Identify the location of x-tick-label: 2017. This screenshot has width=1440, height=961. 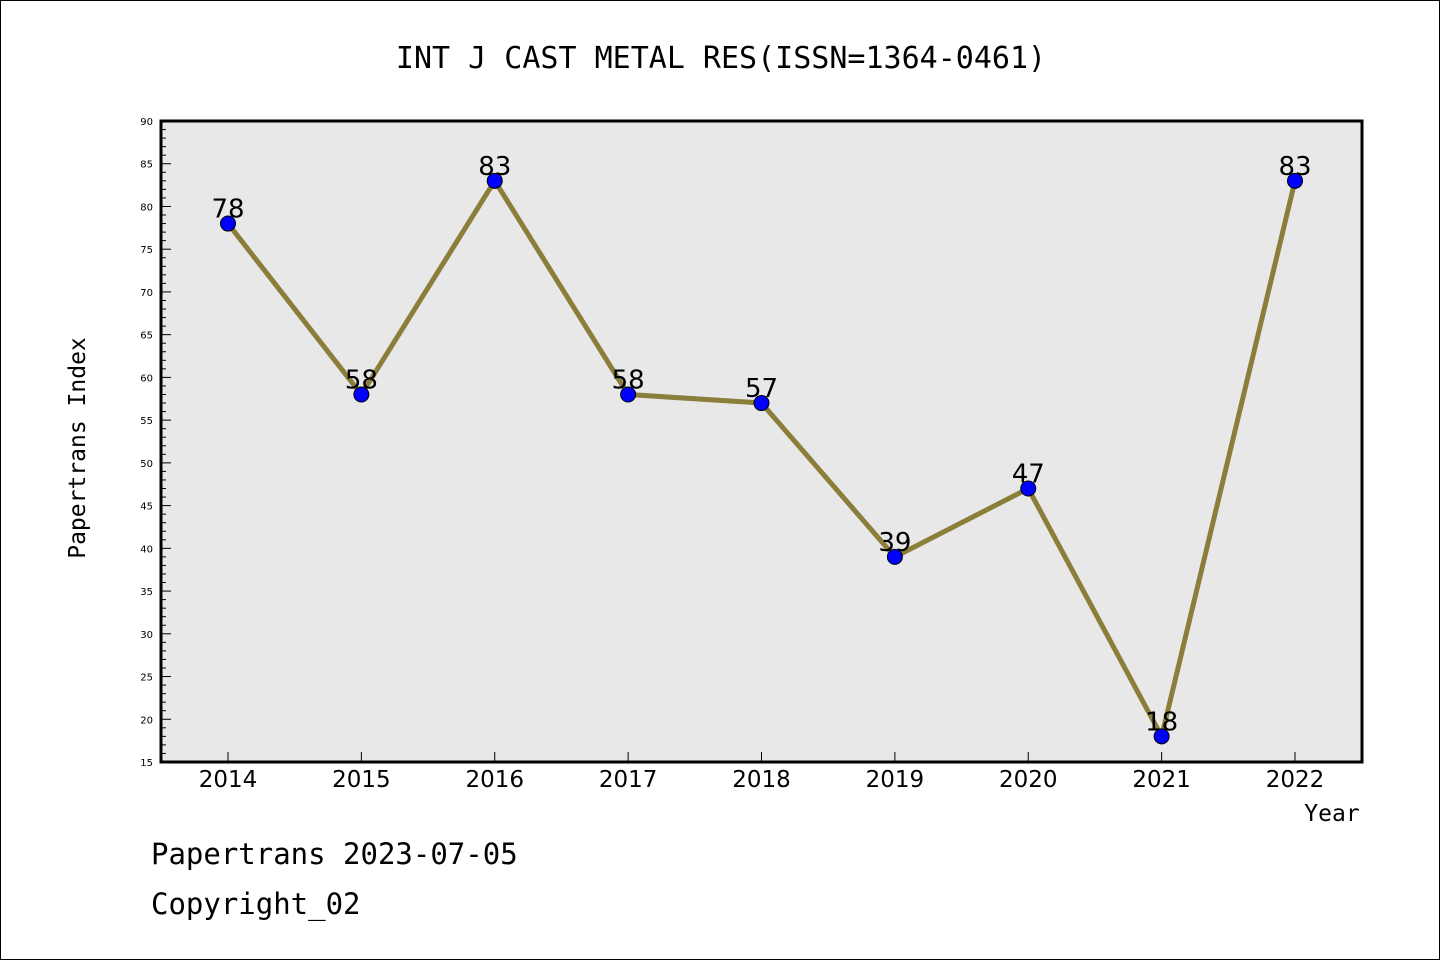
(628, 780).